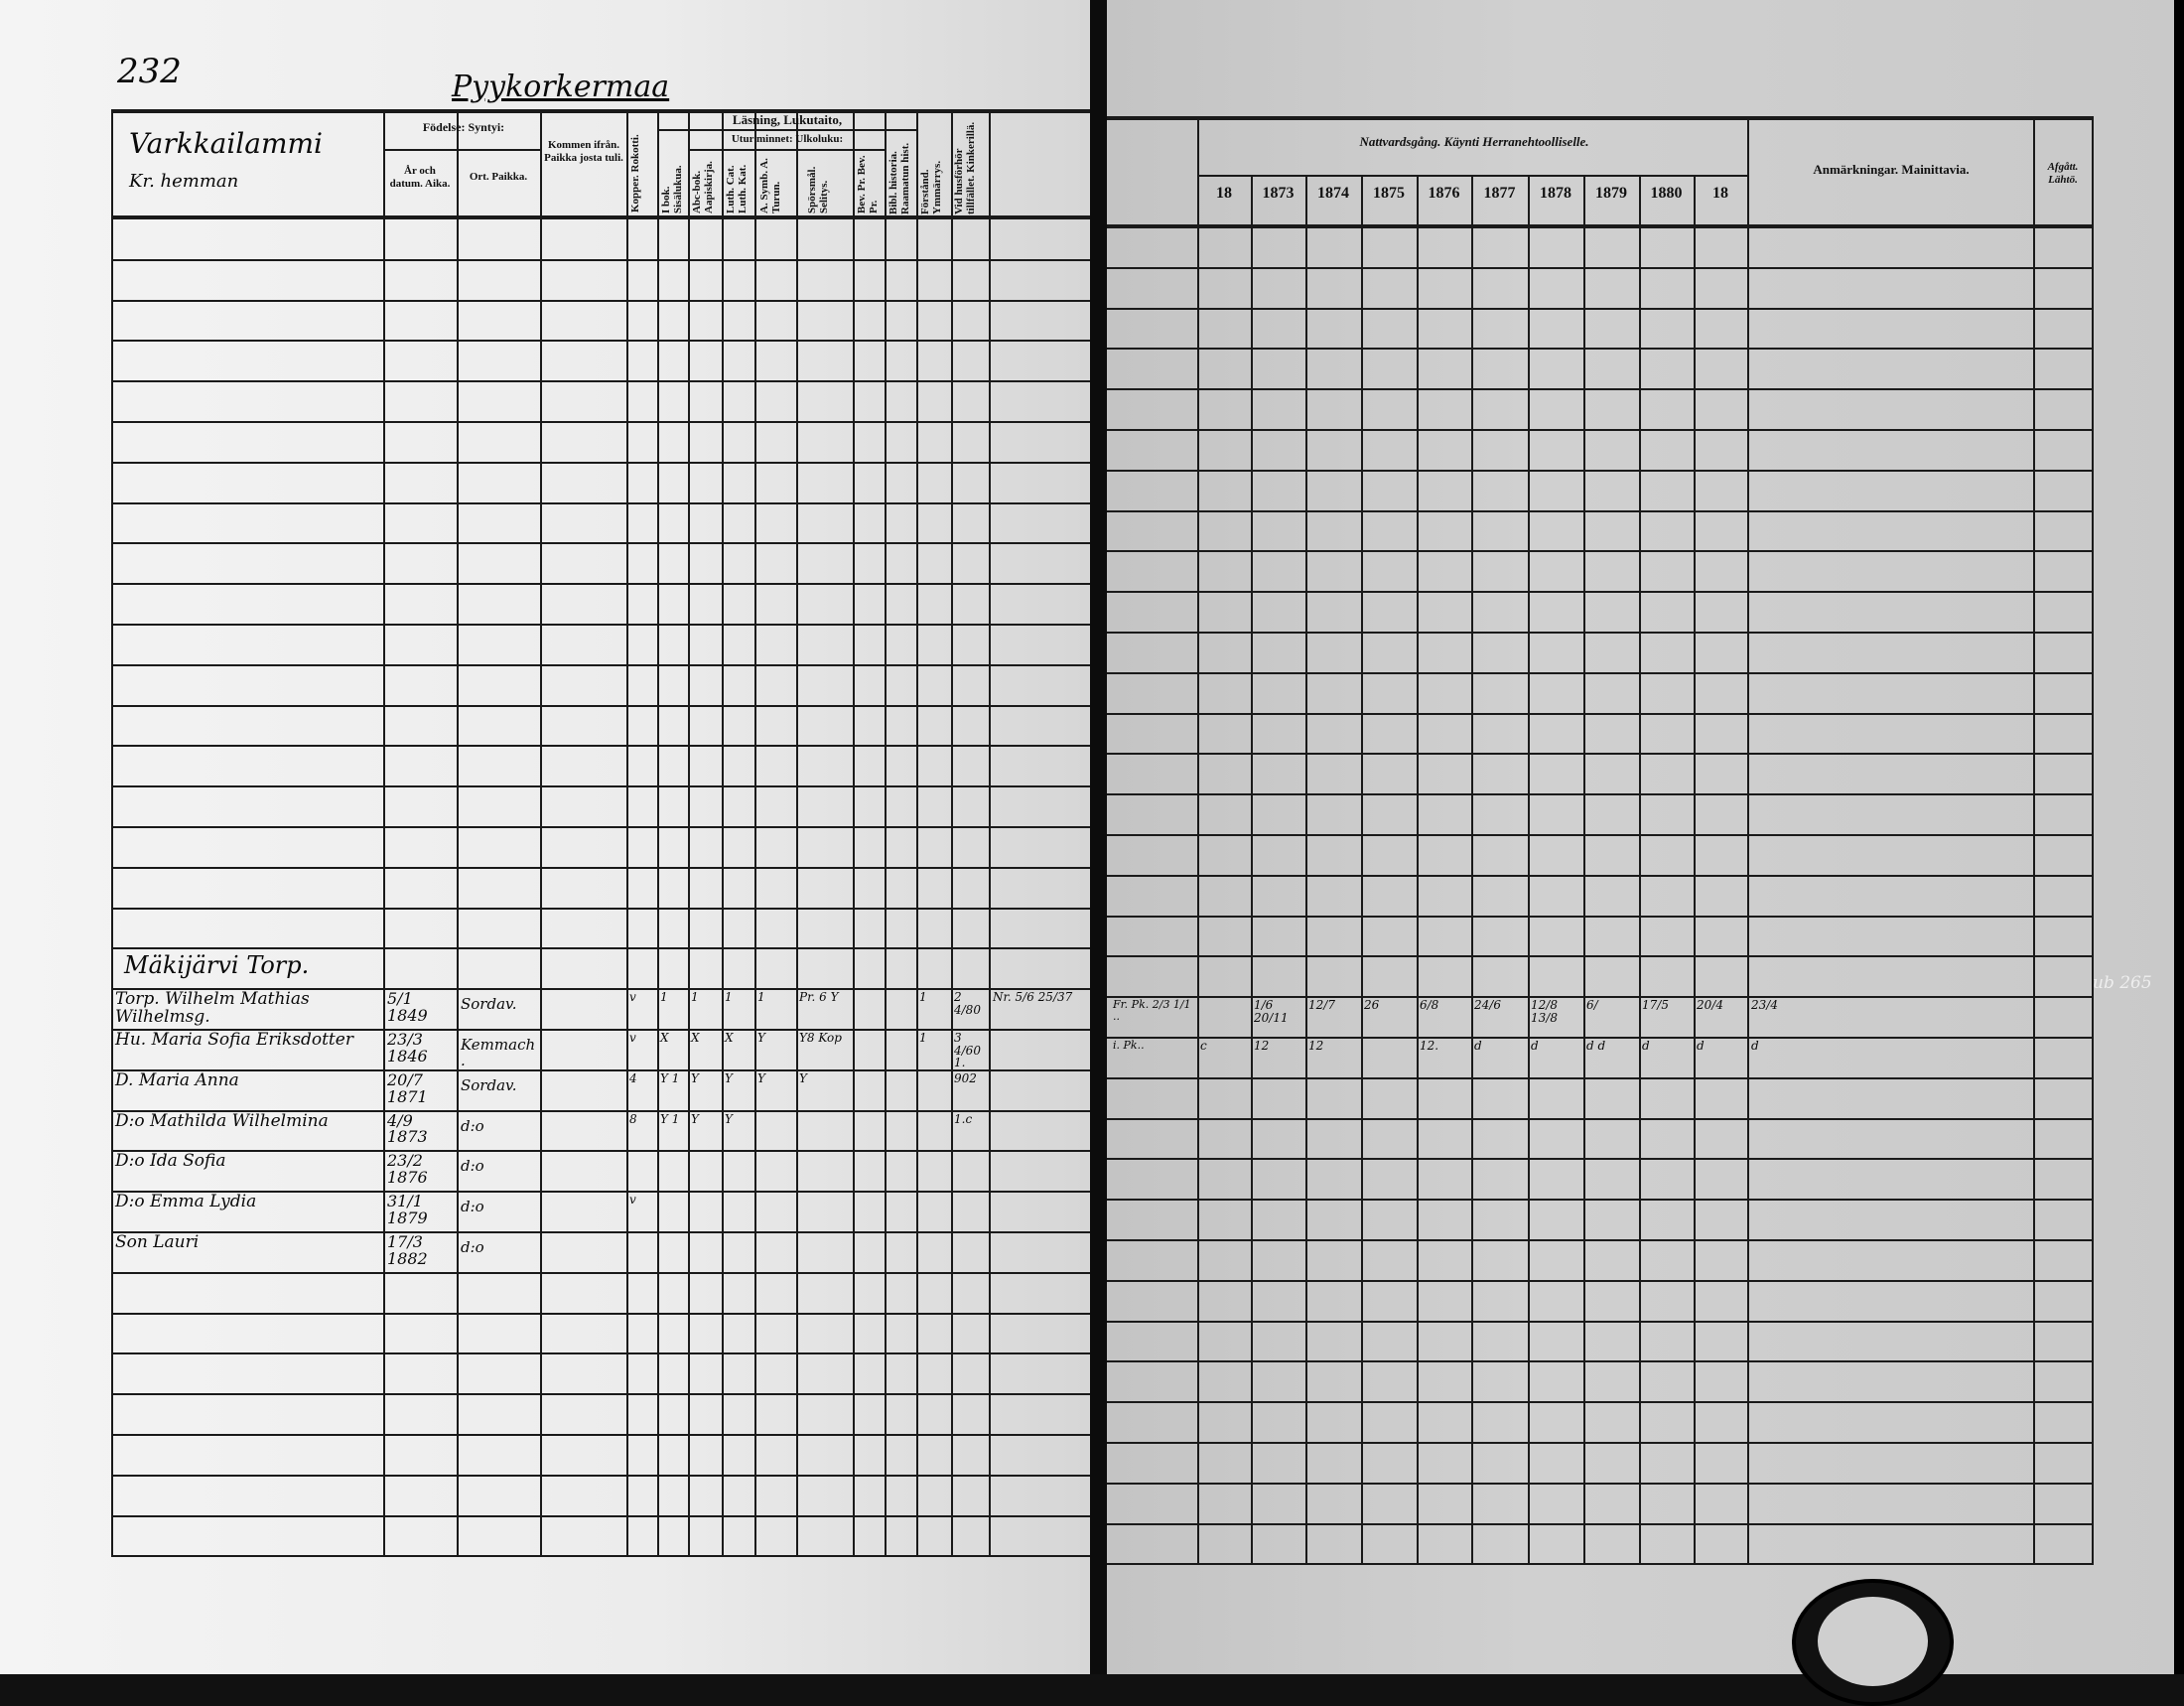  Describe the element at coordinates (186, 1202) in the screenshot. I see `person-name: D:o Emma Lydia` at that location.